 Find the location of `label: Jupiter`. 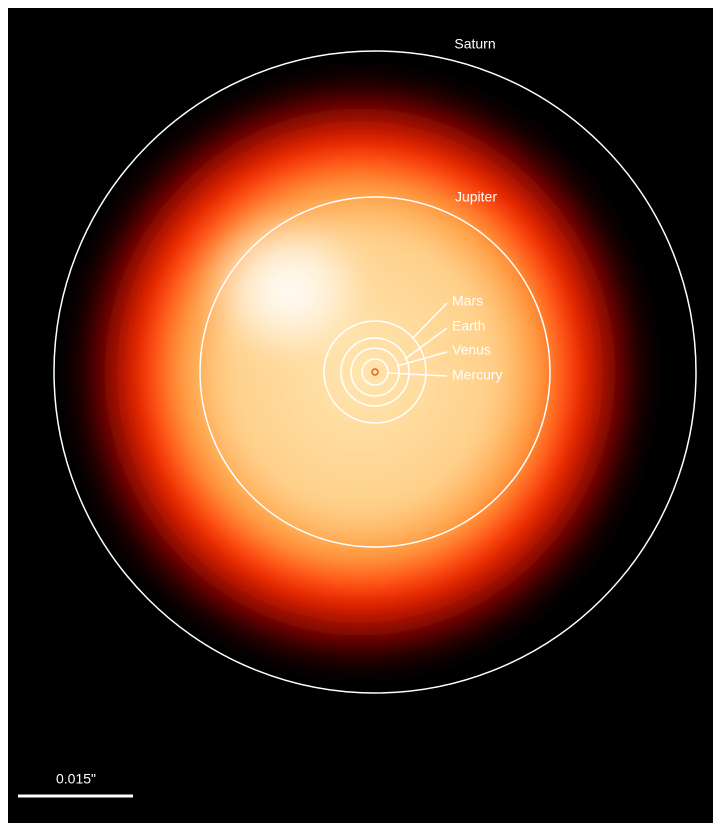

label: Jupiter is located at coordinates (476, 197).